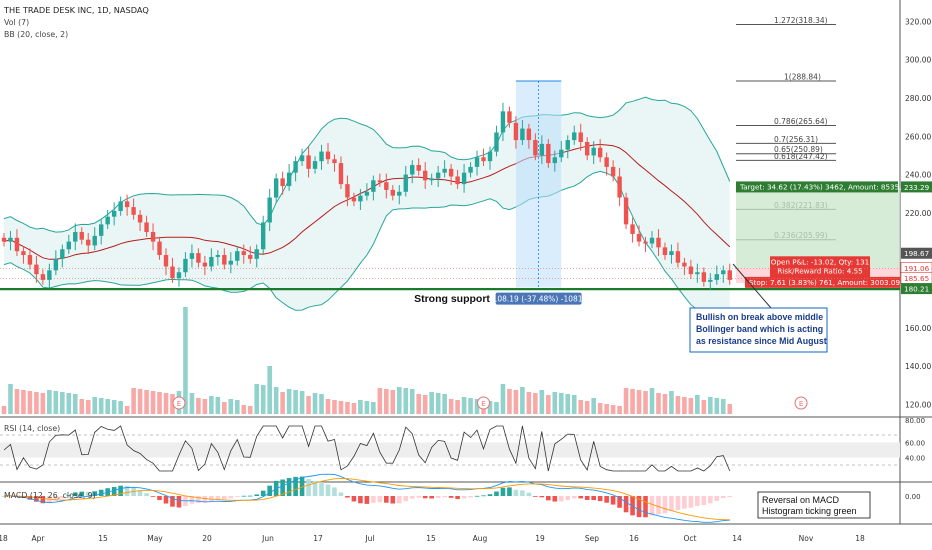  What do you see at coordinates (820, 261) in the screenshot?
I see `pnl-label: Open P&L: -13.02, Qty: 131` at bounding box center [820, 261].